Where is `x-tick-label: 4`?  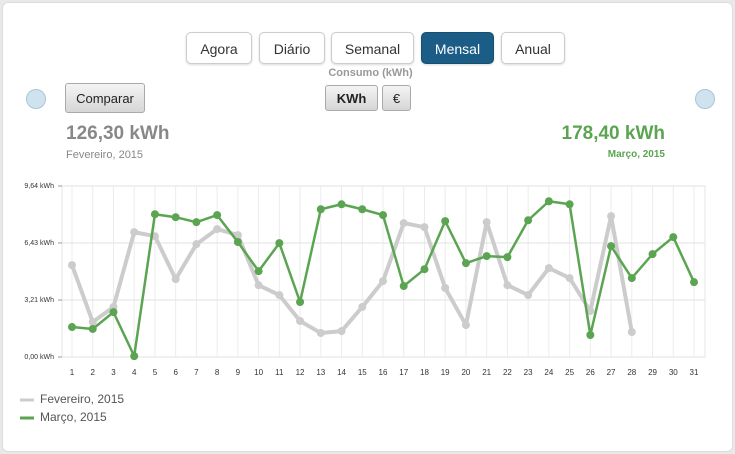
x-tick-label: 4 is located at coordinates (134, 372).